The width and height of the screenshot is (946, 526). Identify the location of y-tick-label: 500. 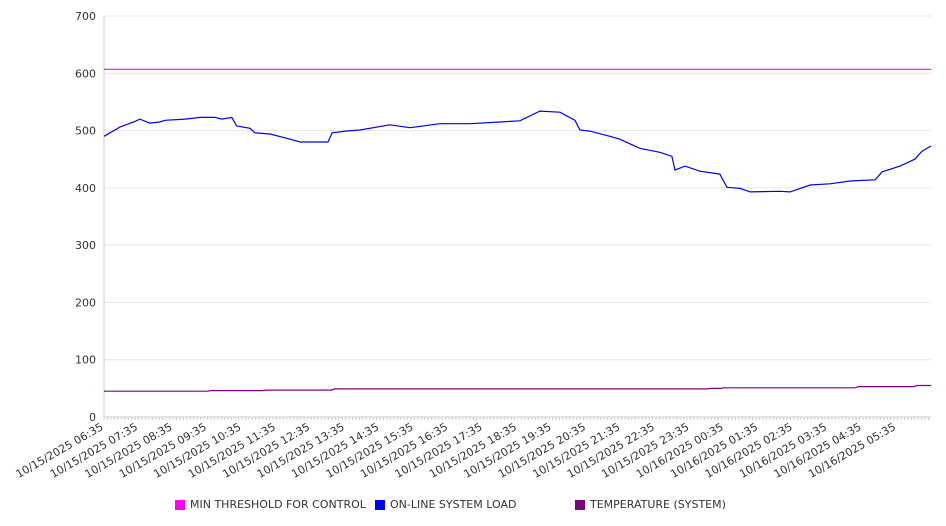
(85, 131).